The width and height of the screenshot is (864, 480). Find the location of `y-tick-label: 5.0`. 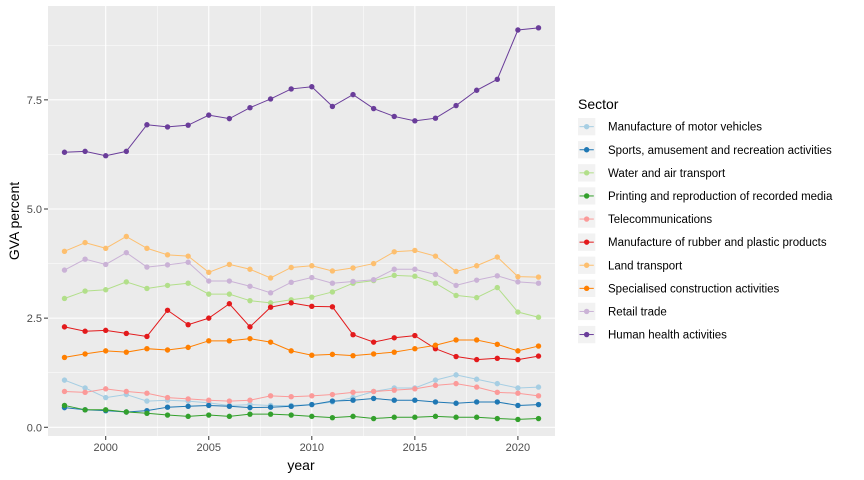

y-tick-label: 5.0 is located at coordinates (34, 210).